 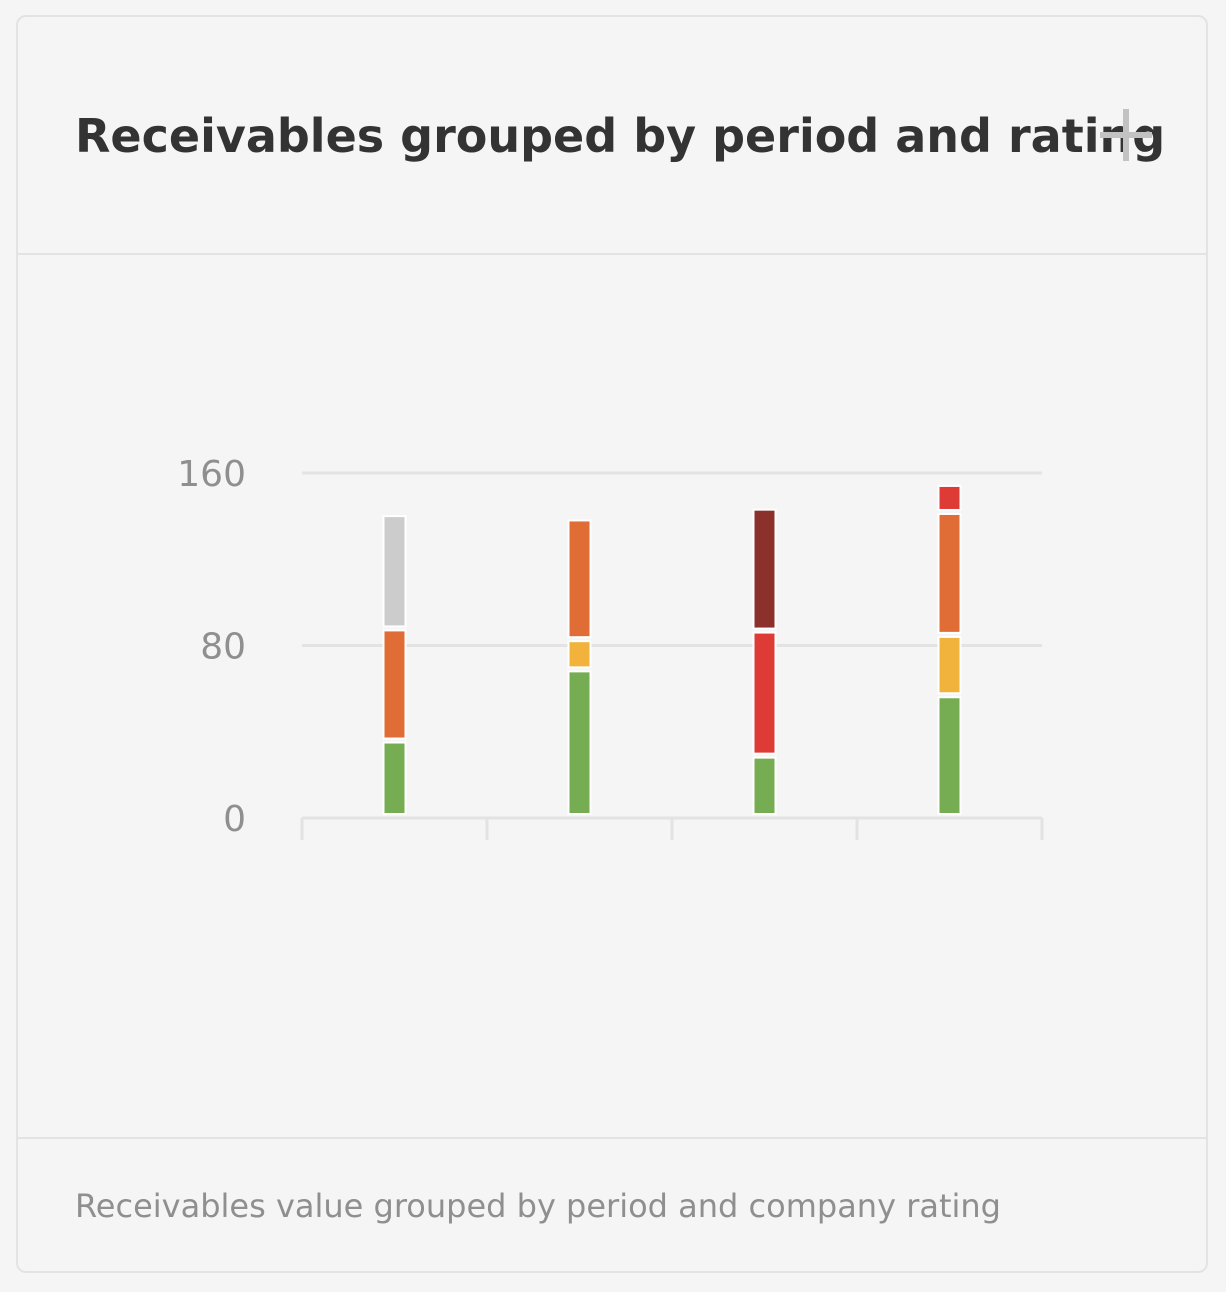 I want to click on card-title: Receivables grouped by period and rating, so click(x=620, y=136).